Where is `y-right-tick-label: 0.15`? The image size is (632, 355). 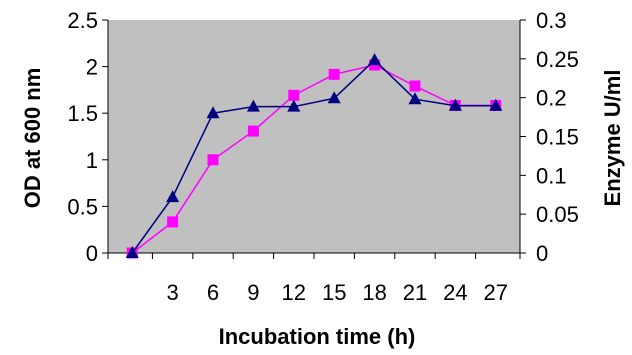
y-right-tick-label: 0.15 is located at coordinates (557, 137).